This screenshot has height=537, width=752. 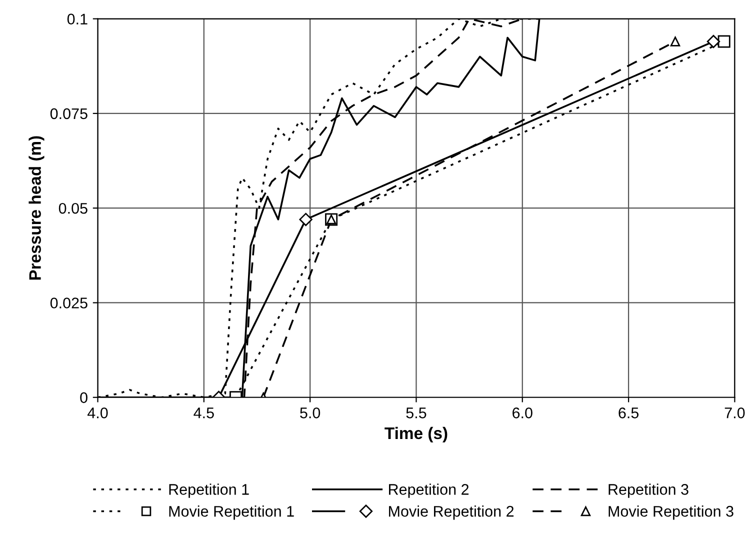 I want to click on y-tick-label: 0.025, so click(x=69, y=303).